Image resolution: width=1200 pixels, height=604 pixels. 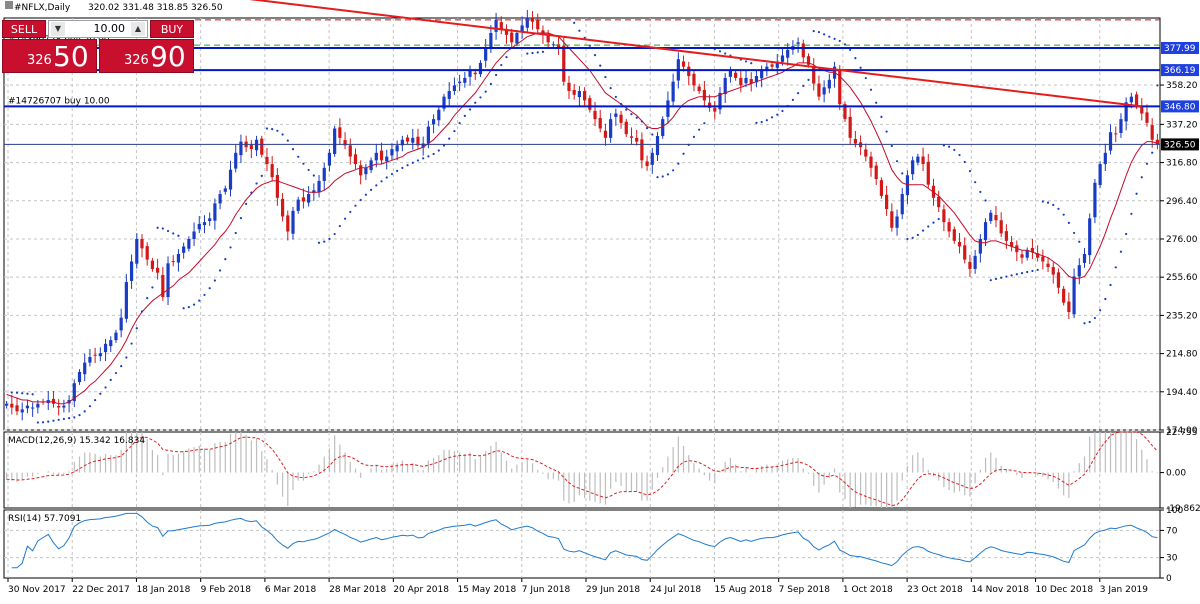 What do you see at coordinates (49, 56) in the screenshot?
I see `sell-price-button: 326 50` at bounding box center [49, 56].